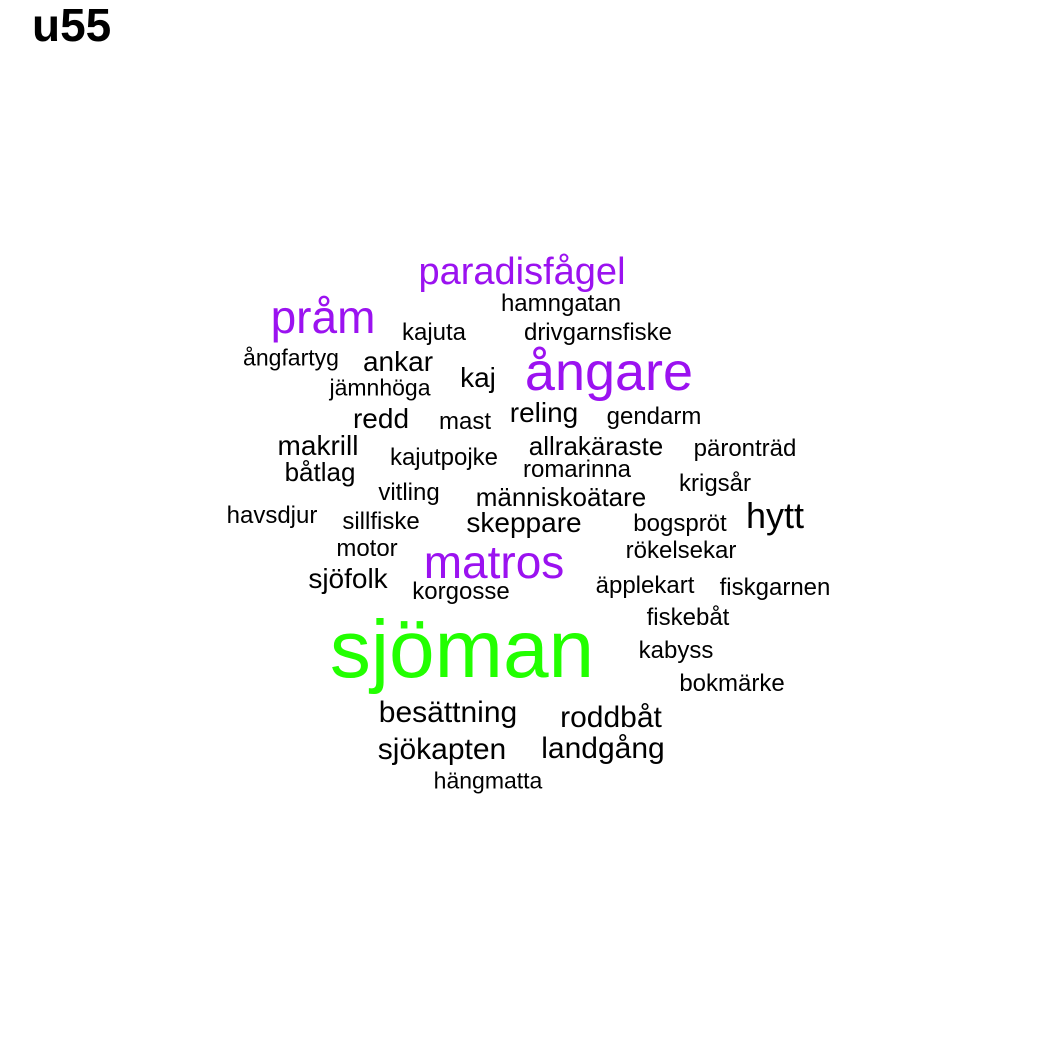  What do you see at coordinates (654, 416) in the screenshot?
I see `word-25: gendarm` at bounding box center [654, 416].